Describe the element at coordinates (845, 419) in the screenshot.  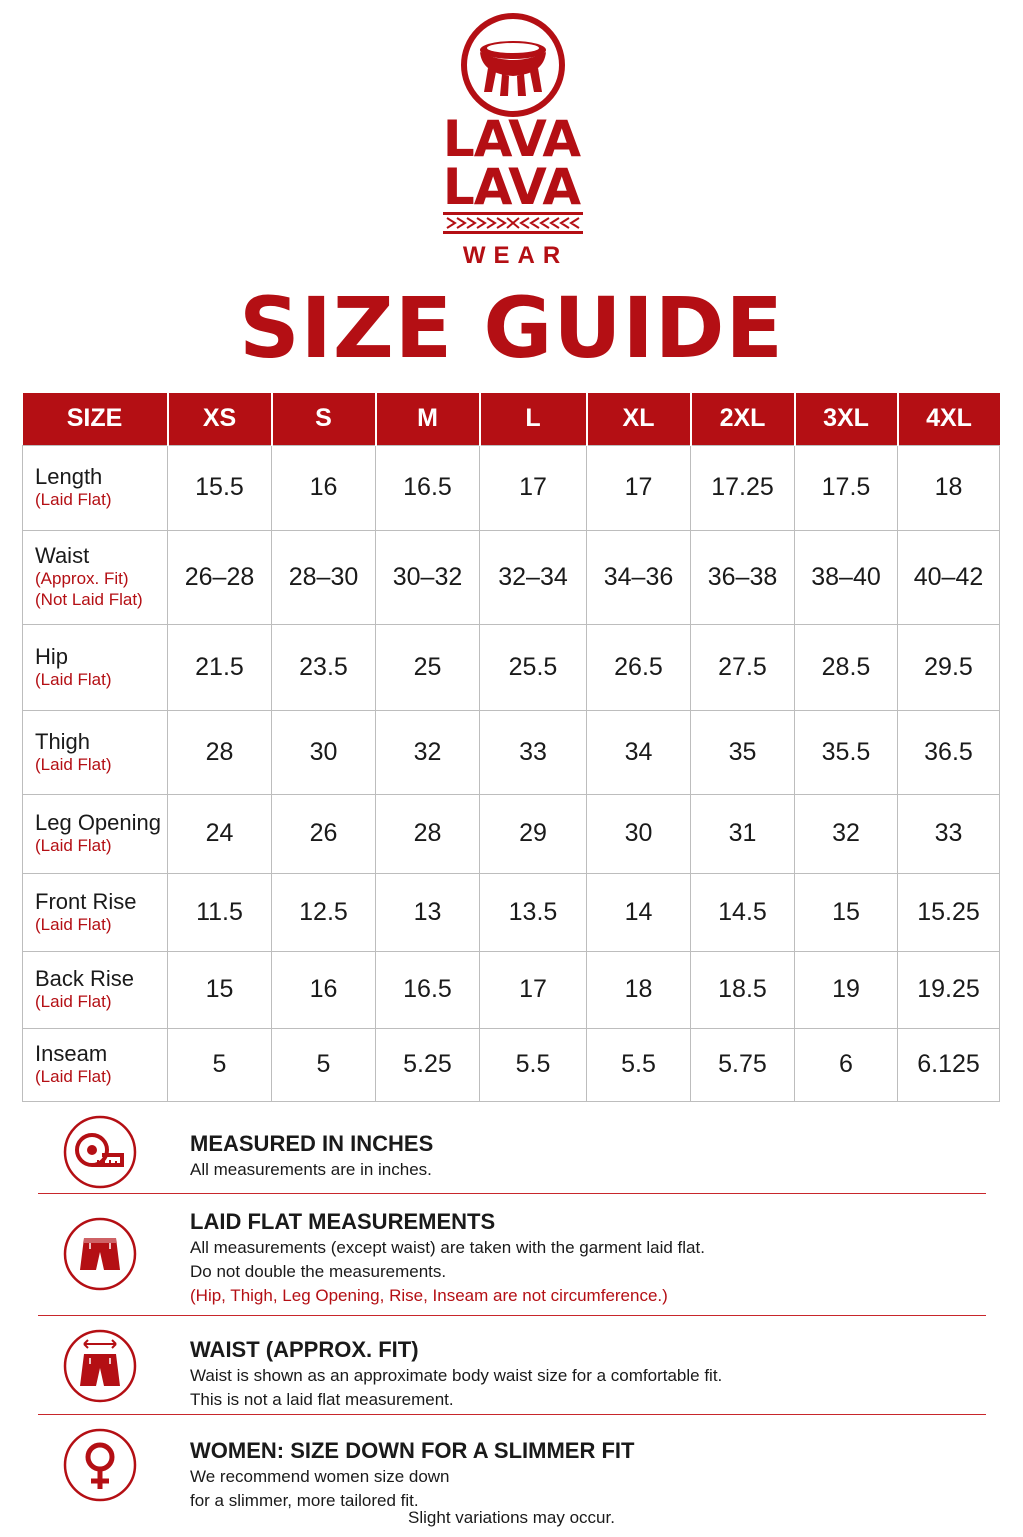
I see `header-cell: 3XL` at that location.